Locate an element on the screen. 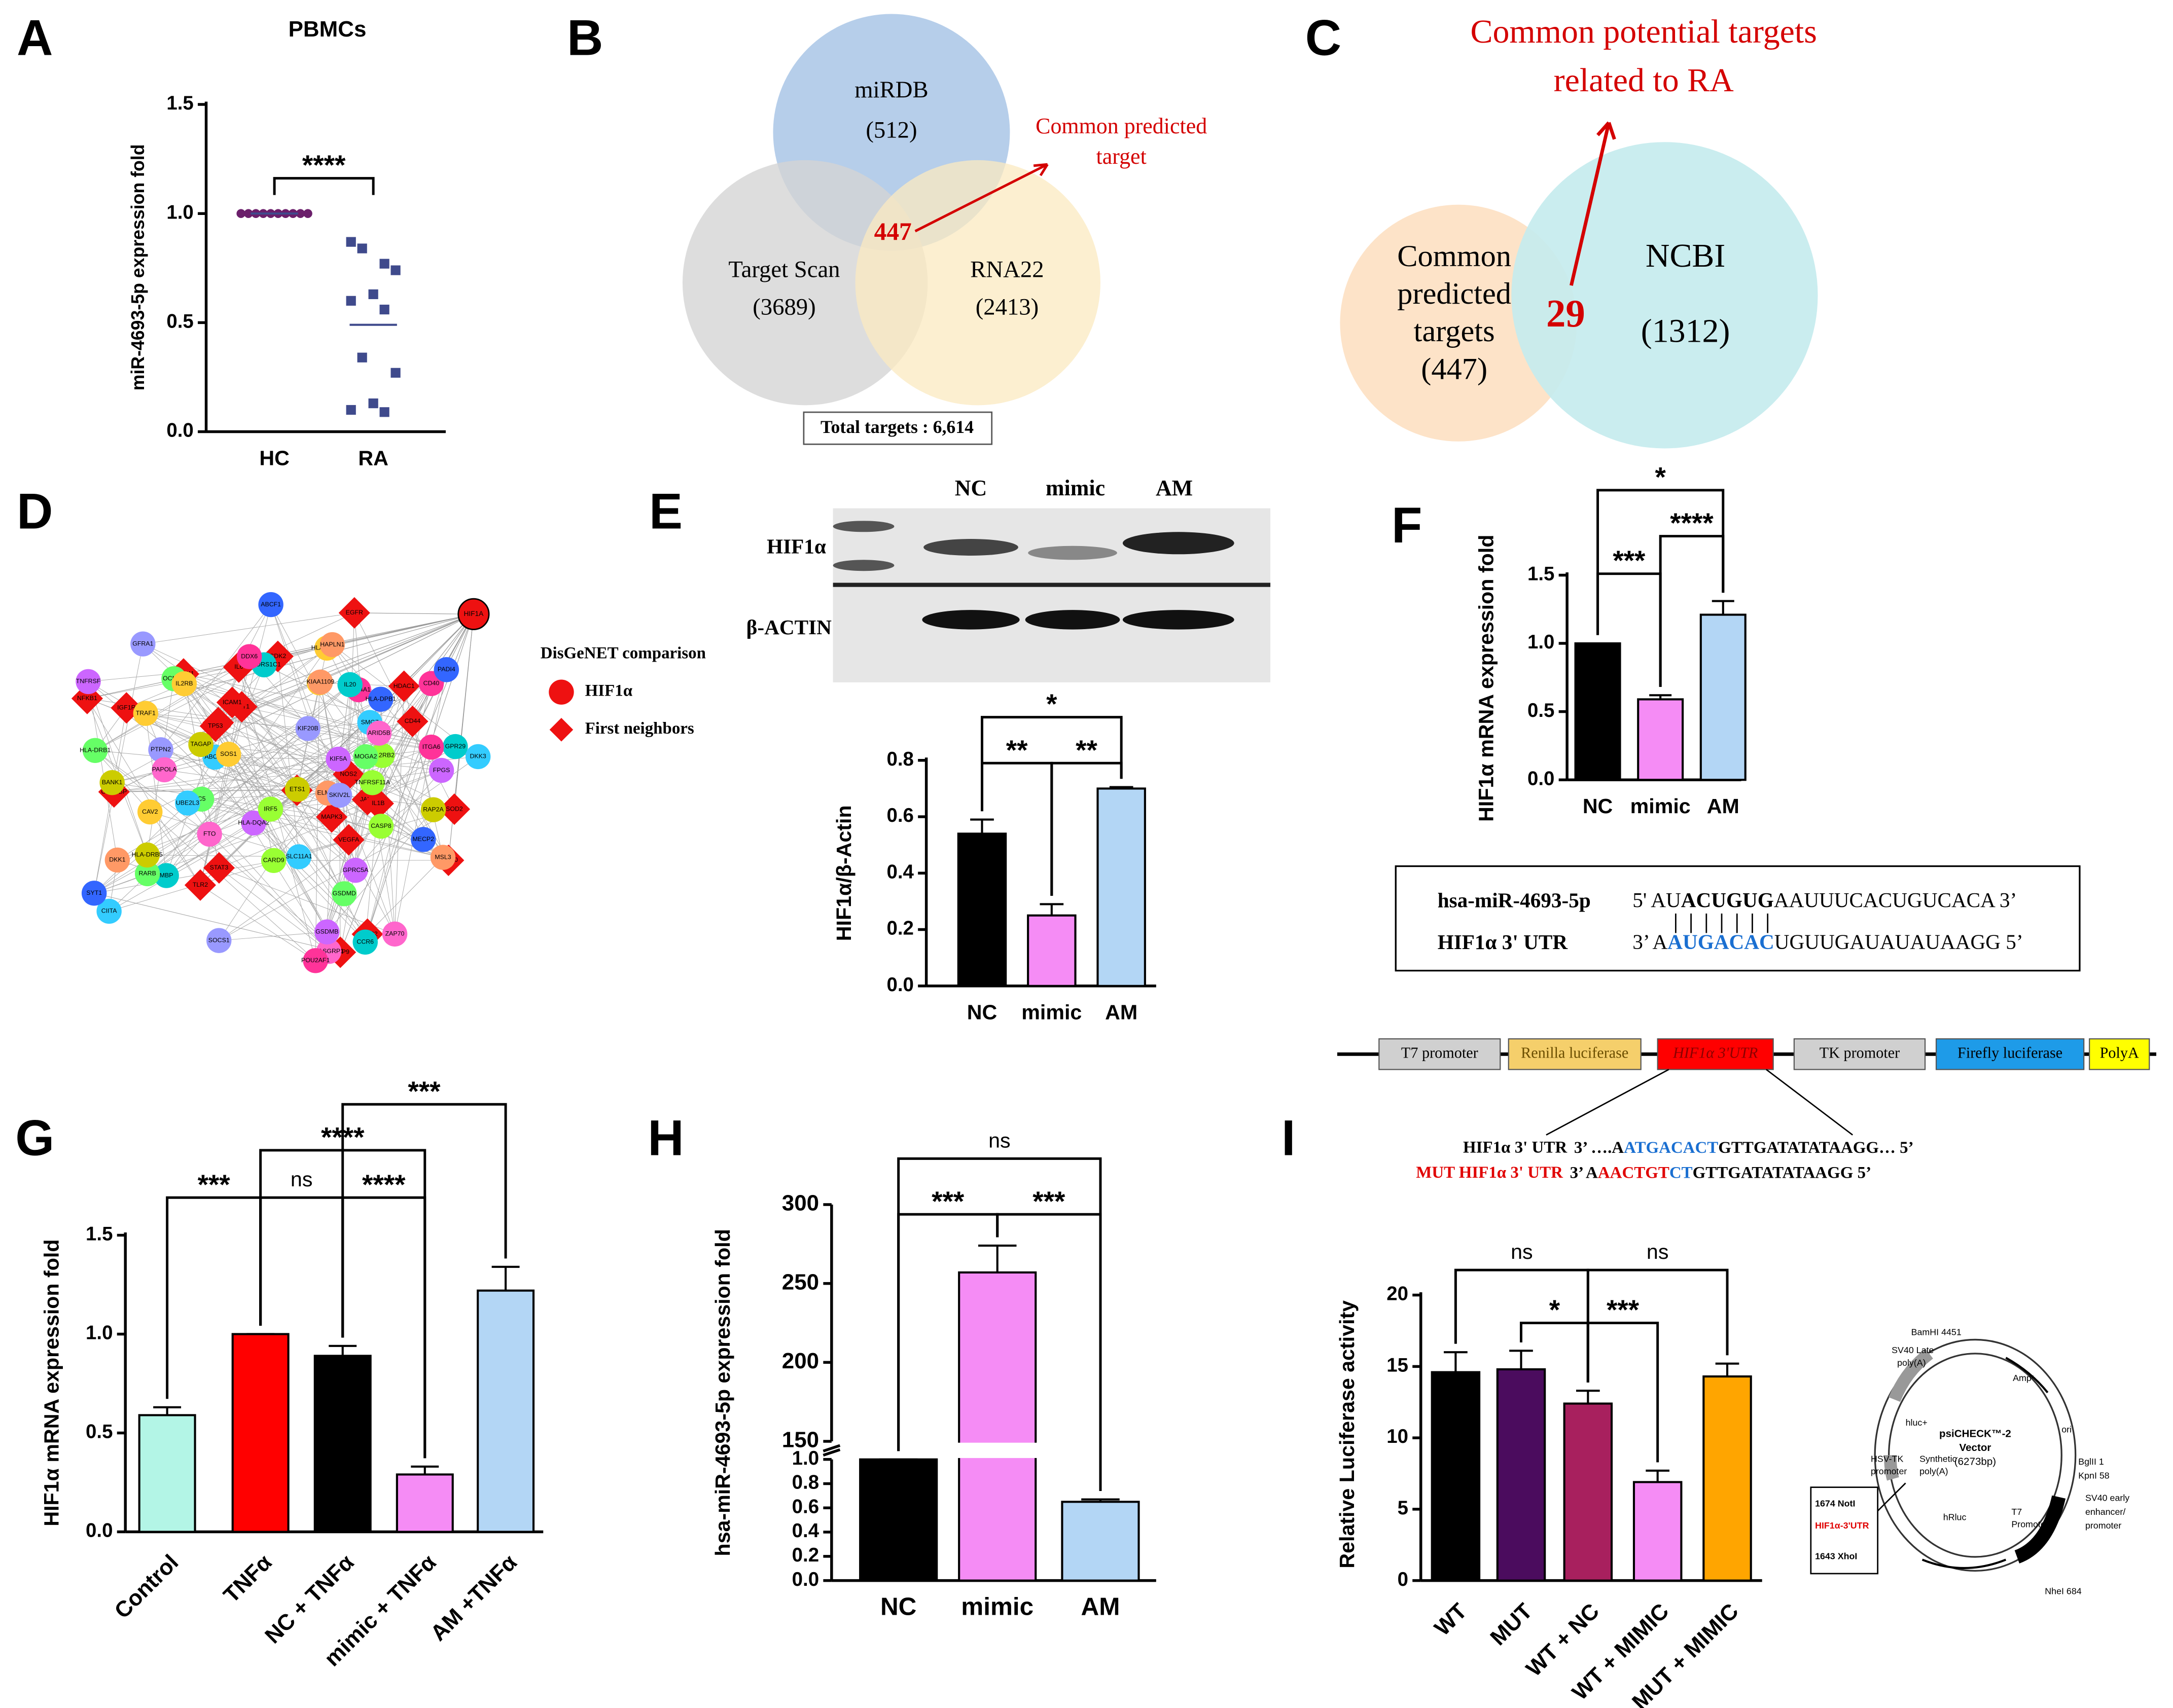  network-node-label: MECP2 is located at coordinates (423, 839).